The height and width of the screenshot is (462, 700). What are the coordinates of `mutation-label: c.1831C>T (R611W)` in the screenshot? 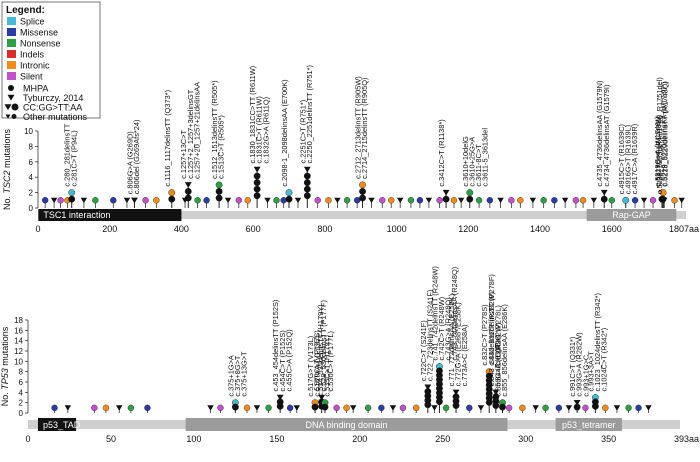 It's located at (259, 129).